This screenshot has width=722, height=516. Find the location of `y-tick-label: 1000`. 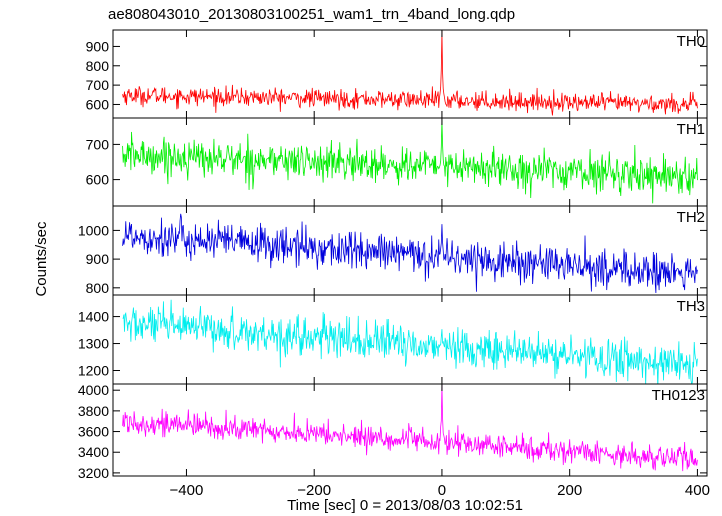

y-tick-label: 1000 is located at coordinates (93, 230).